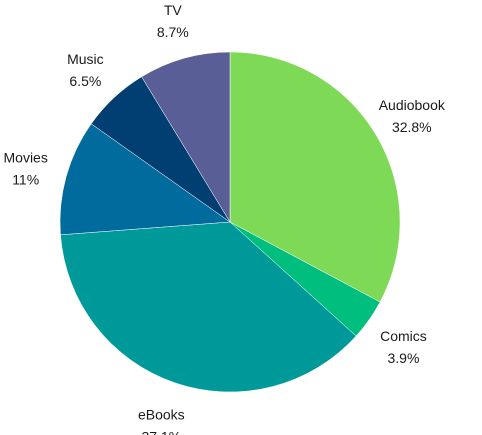  What do you see at coordinates (186, 137) in the screenshot?
I see `pie-slice-tv` at bounding box center [186, 137].